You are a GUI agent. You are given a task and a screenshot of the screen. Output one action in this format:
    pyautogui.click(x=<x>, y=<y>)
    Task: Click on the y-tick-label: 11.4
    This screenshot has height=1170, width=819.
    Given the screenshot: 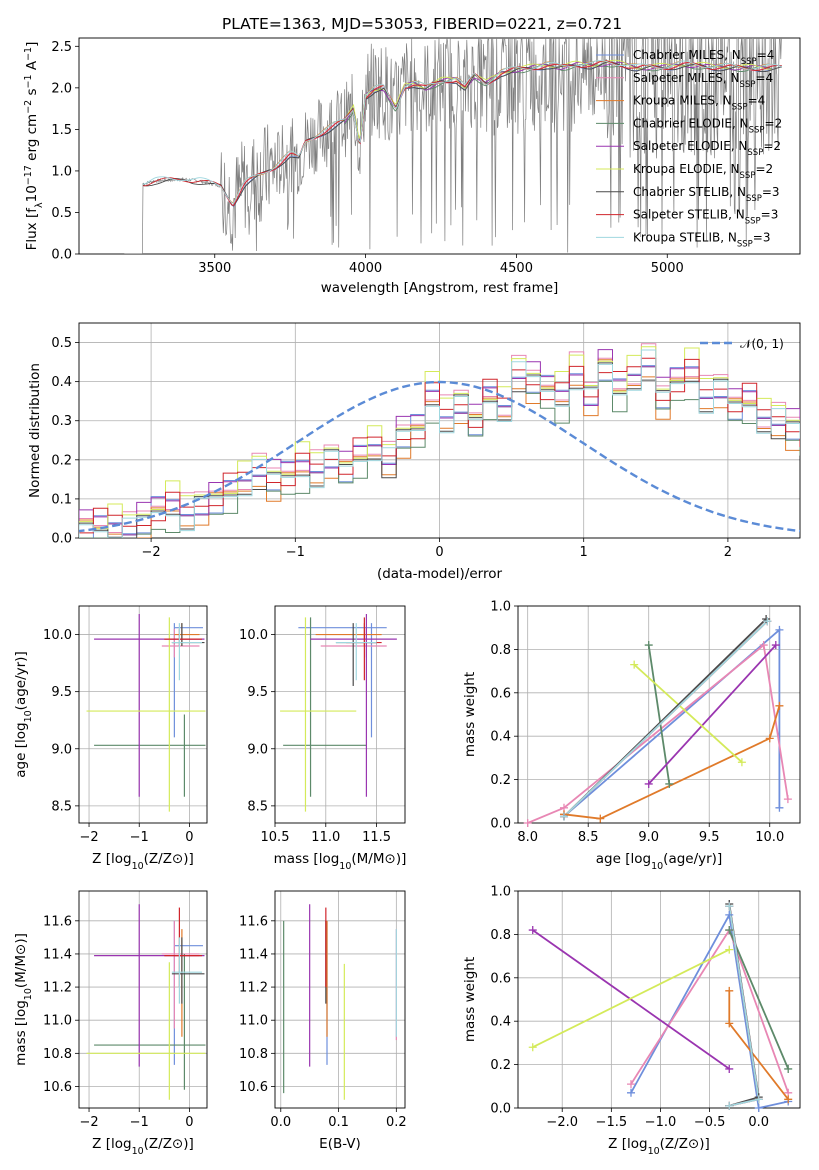 What is the action you would take?
    pyautogui.click(x=253, y=954)
    